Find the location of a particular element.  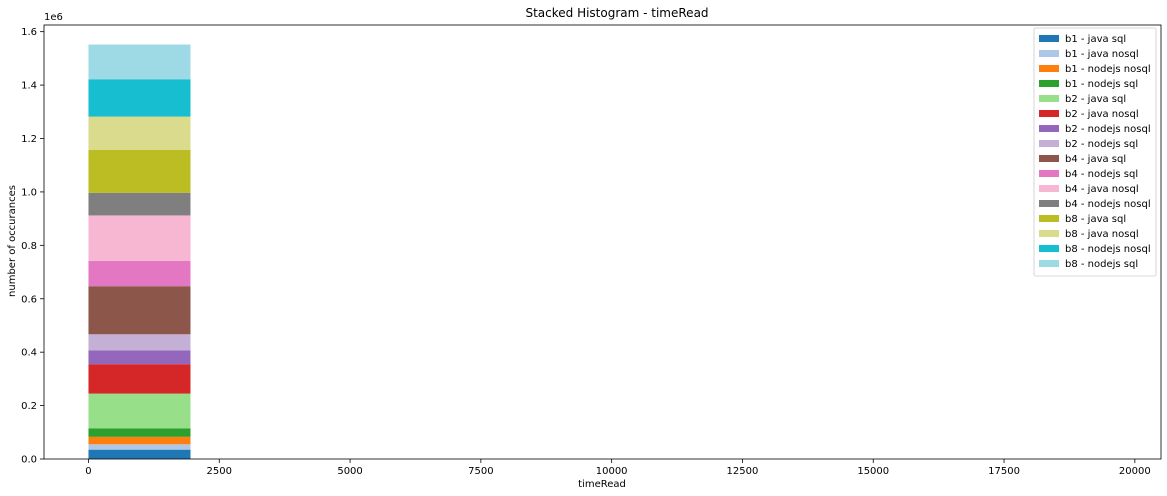

histogram-bars is located at coordinates (139, 251).